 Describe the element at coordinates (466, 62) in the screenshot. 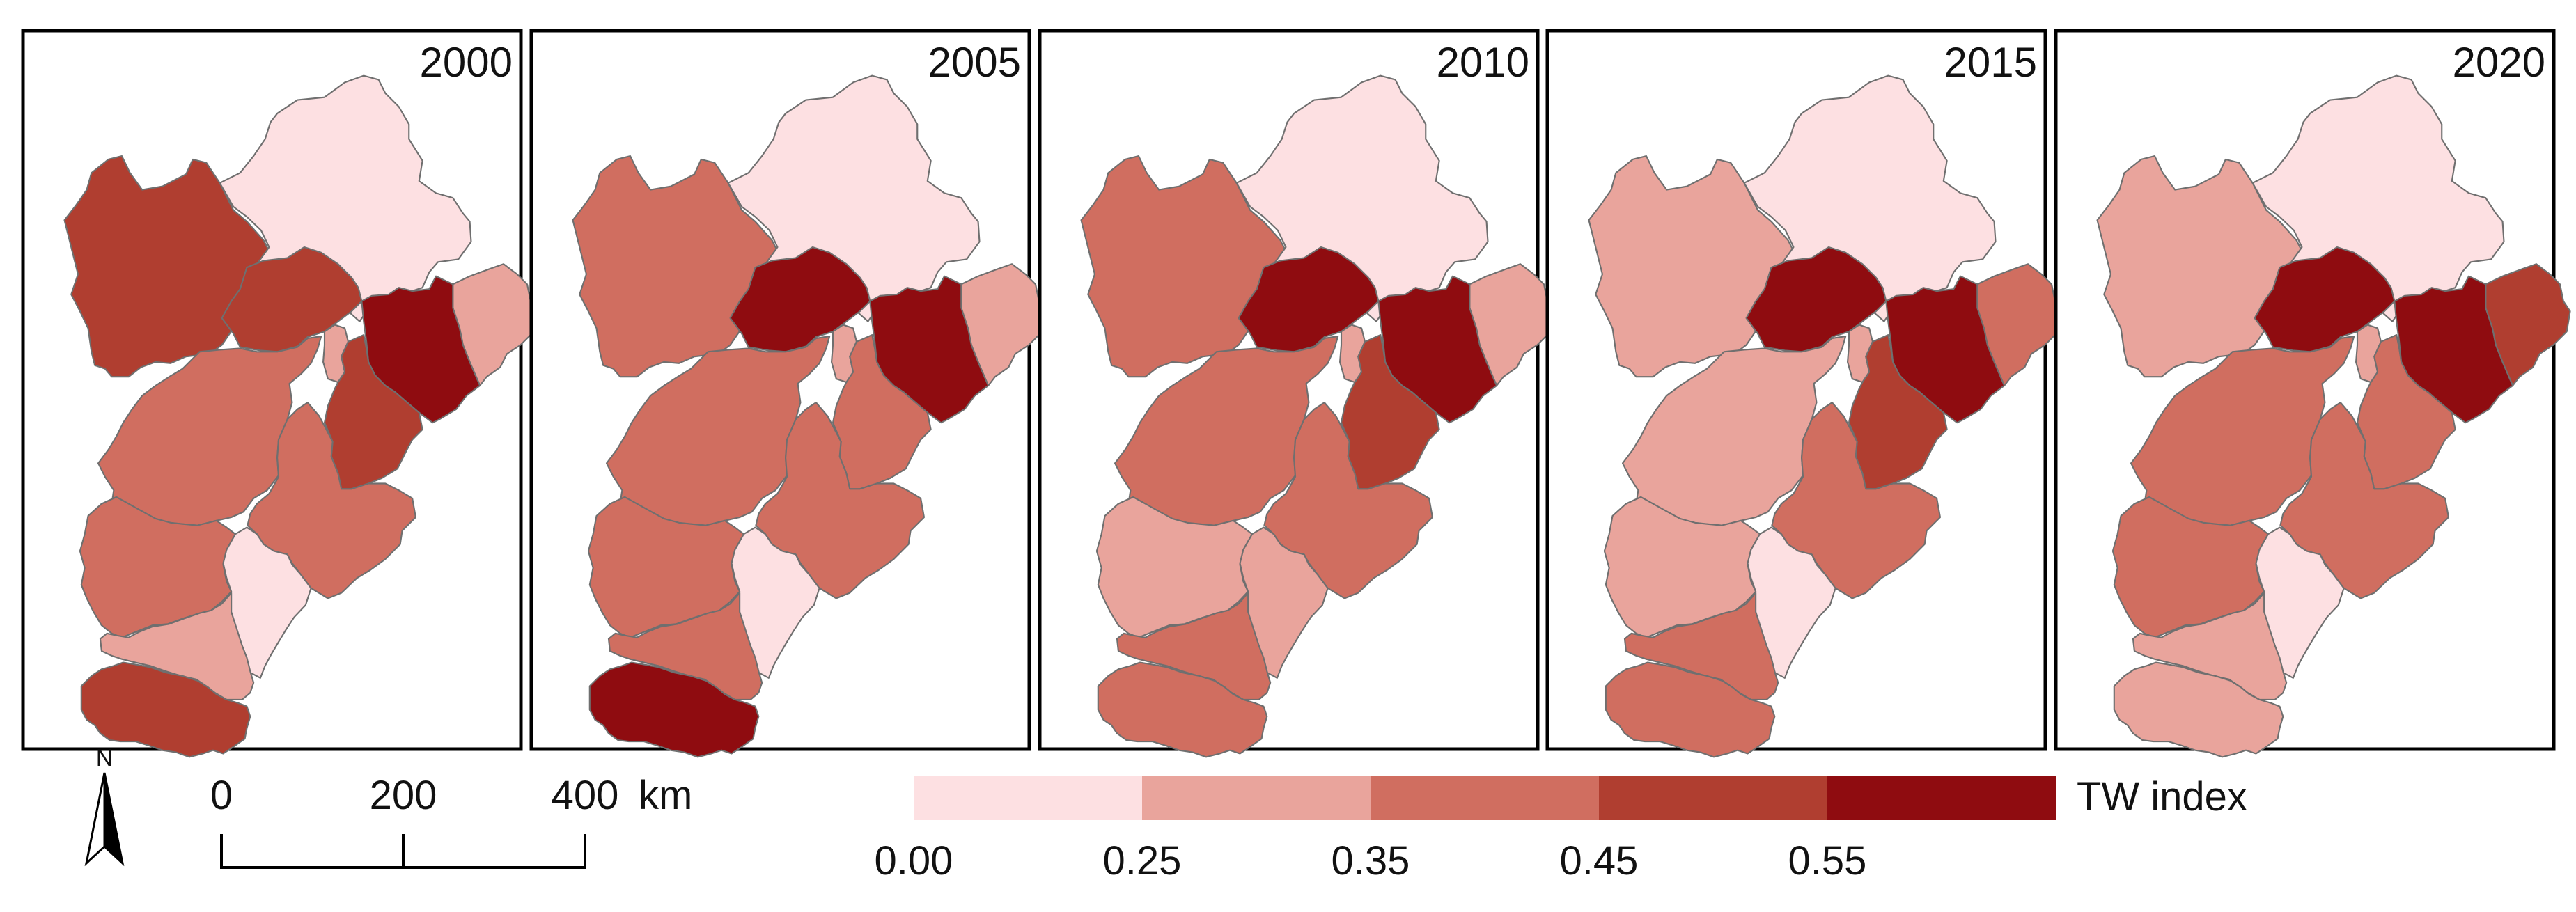

I see `panel-year-label: 2000` at that location.